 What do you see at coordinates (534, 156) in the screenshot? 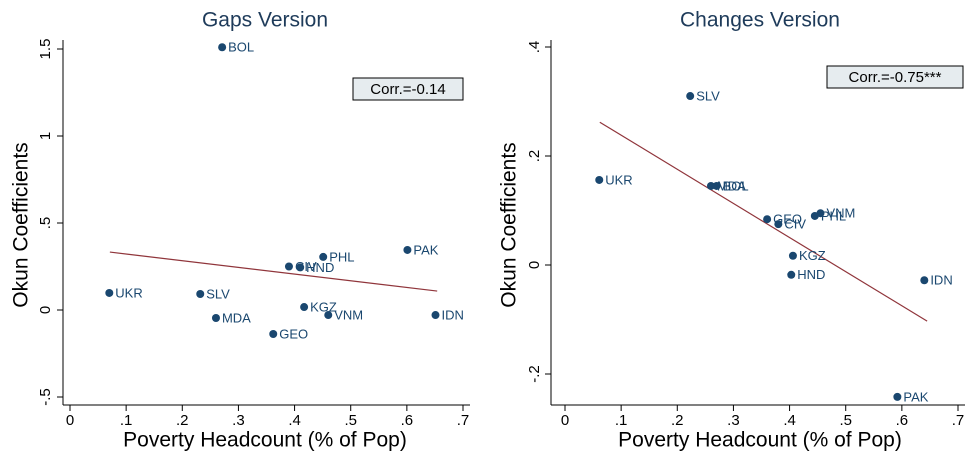
I see `y-tick-label: .2` at bounding box center [534, 156].